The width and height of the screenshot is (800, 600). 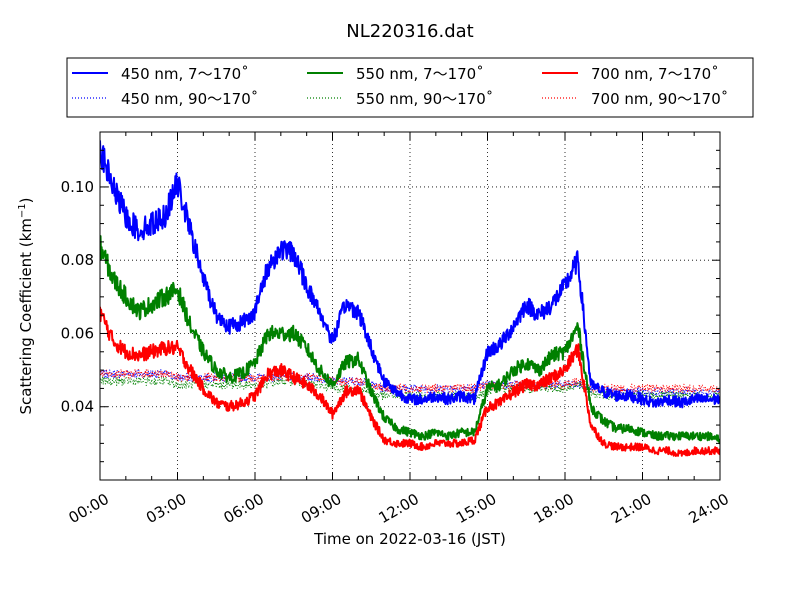 I want to click on x-tick-label: 24:00, so click(x=709, y=508).